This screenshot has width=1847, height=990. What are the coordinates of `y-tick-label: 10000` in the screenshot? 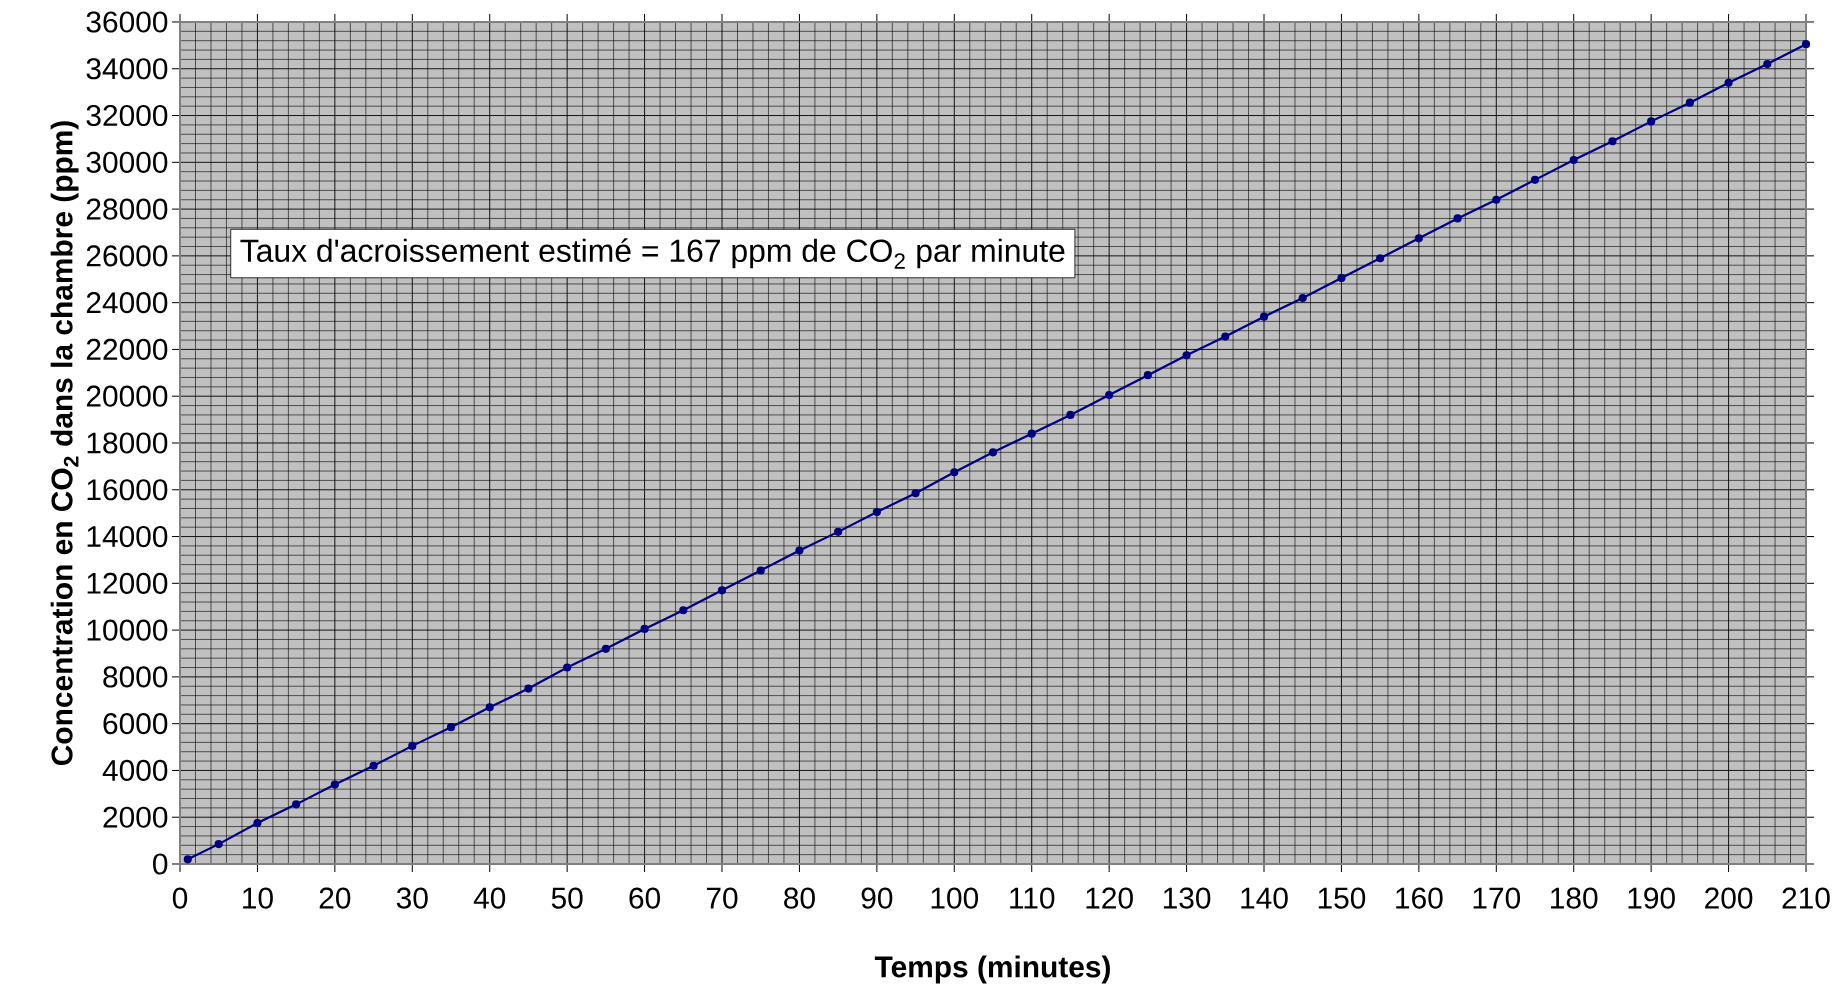 It's located at (127, 630).